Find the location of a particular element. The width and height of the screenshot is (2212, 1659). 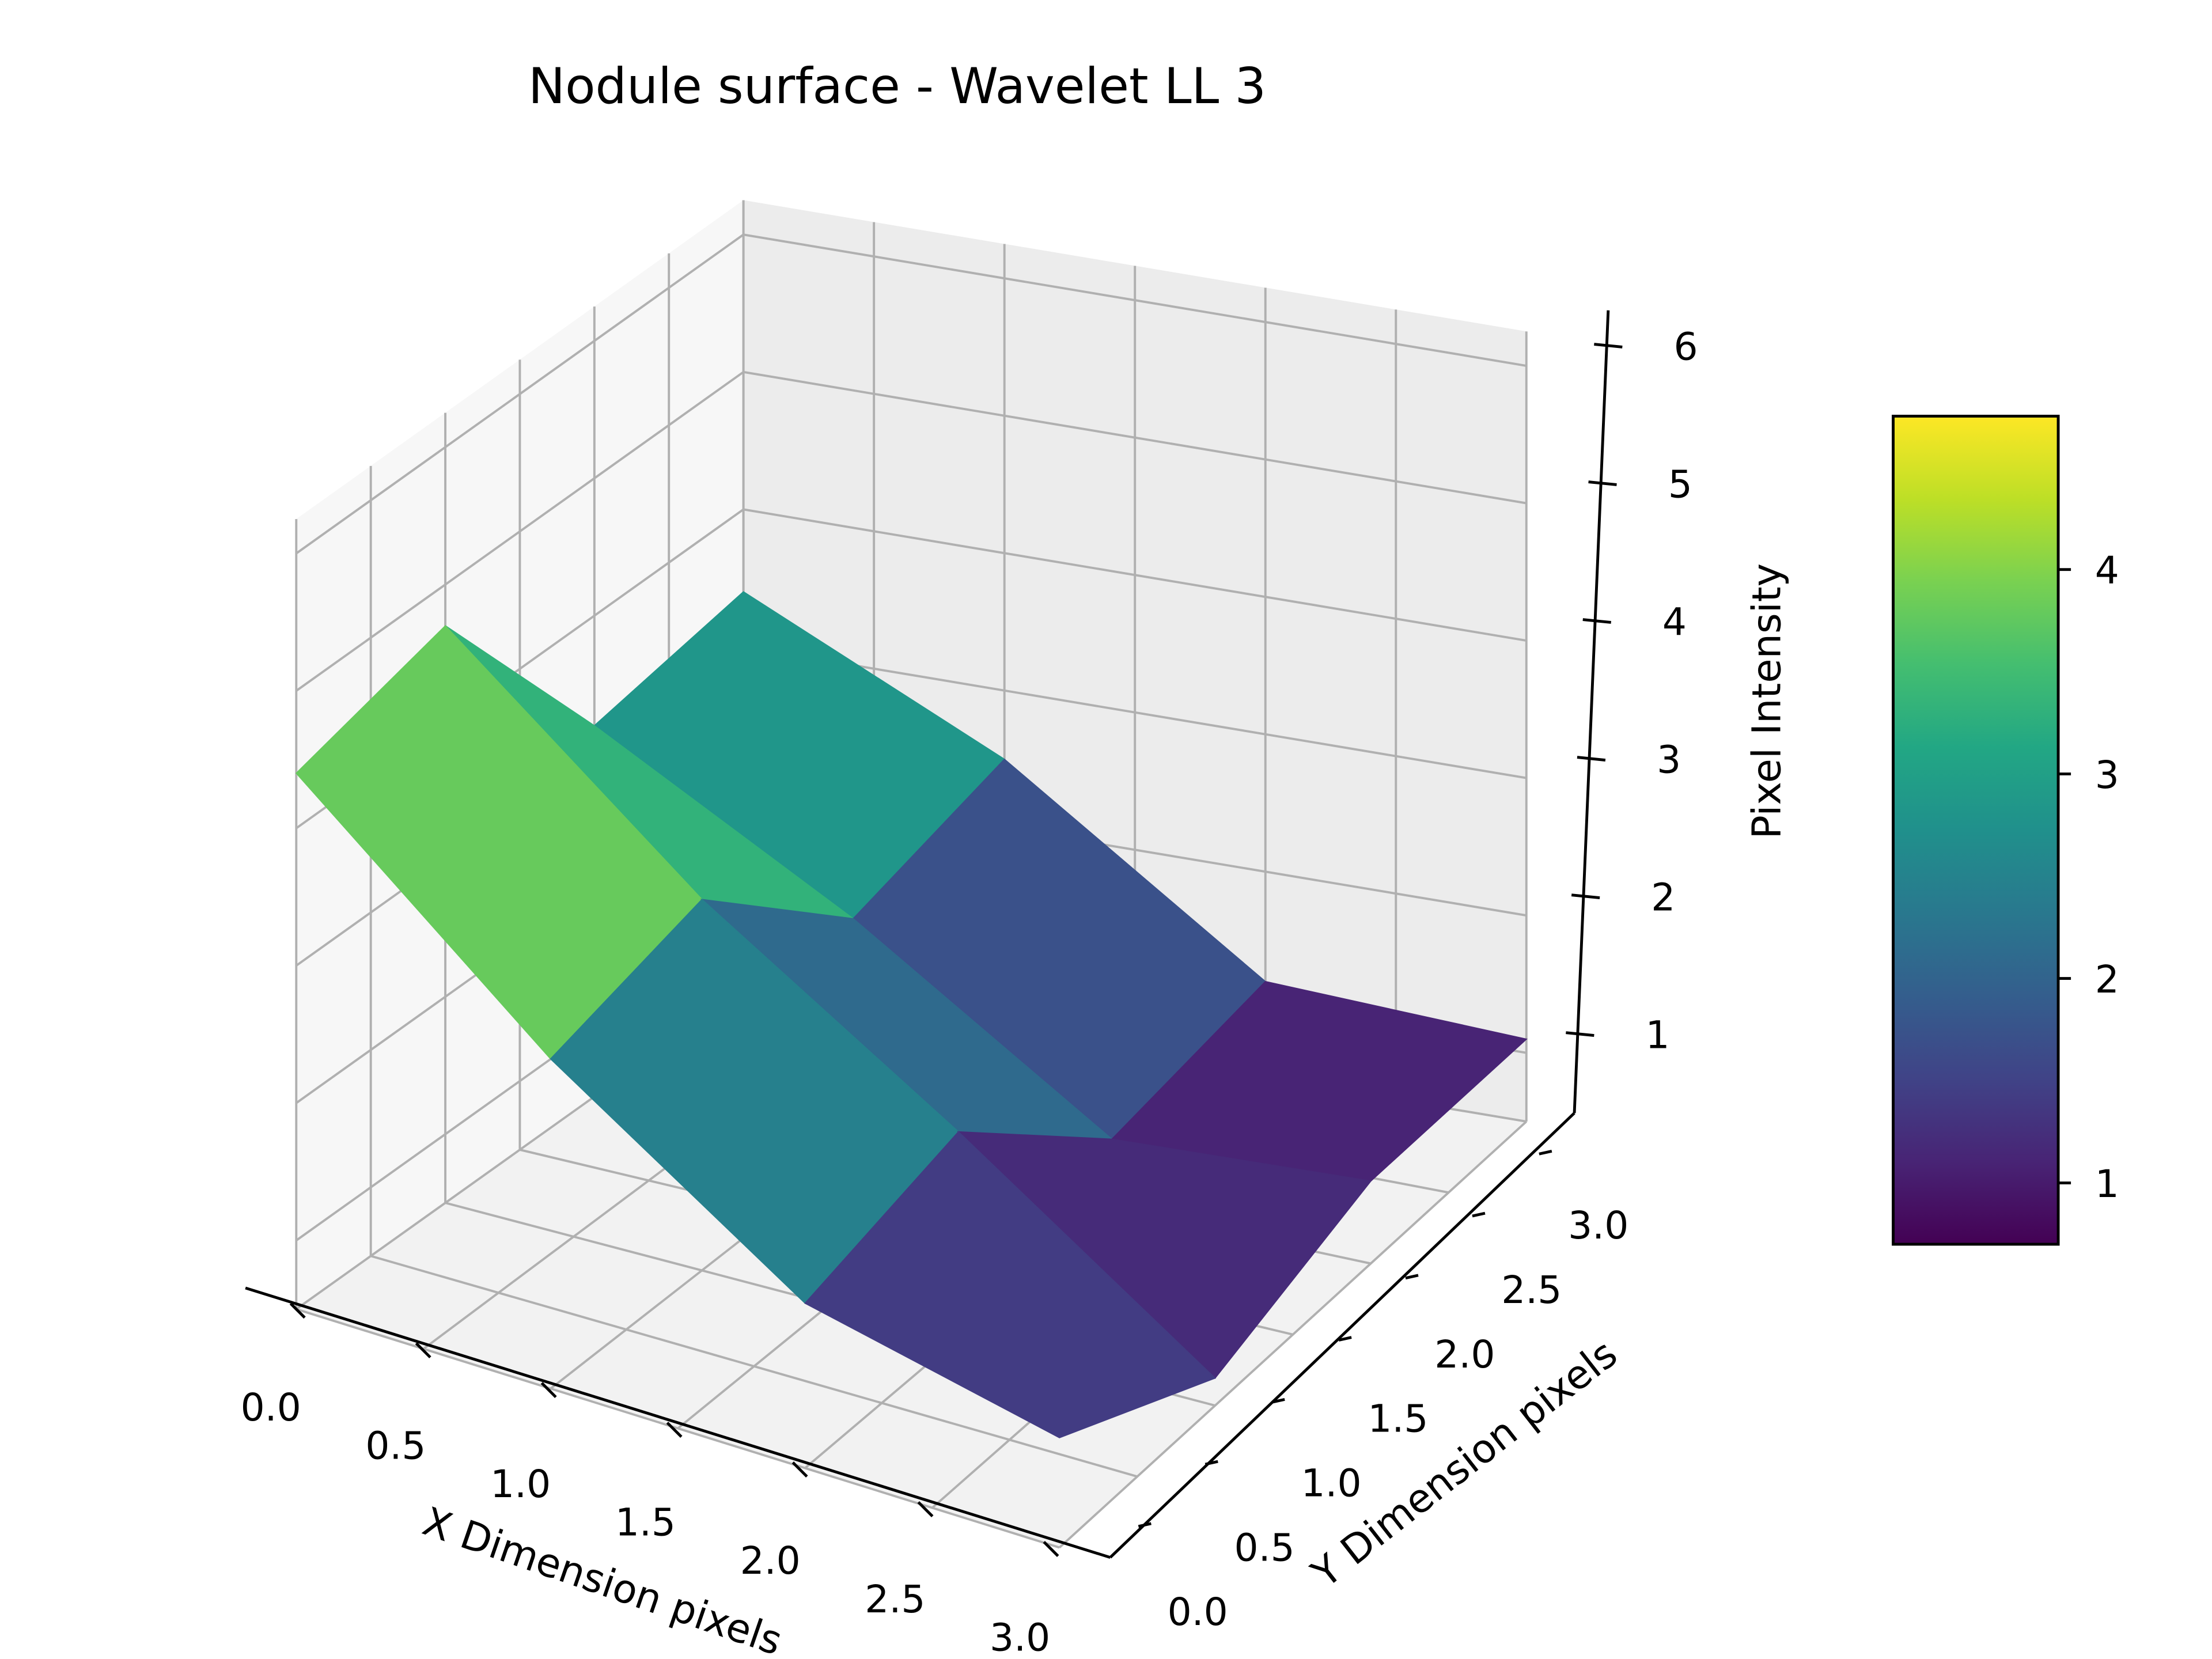

x-tick-label: 0.0 is located at coordinates (271, 1407).